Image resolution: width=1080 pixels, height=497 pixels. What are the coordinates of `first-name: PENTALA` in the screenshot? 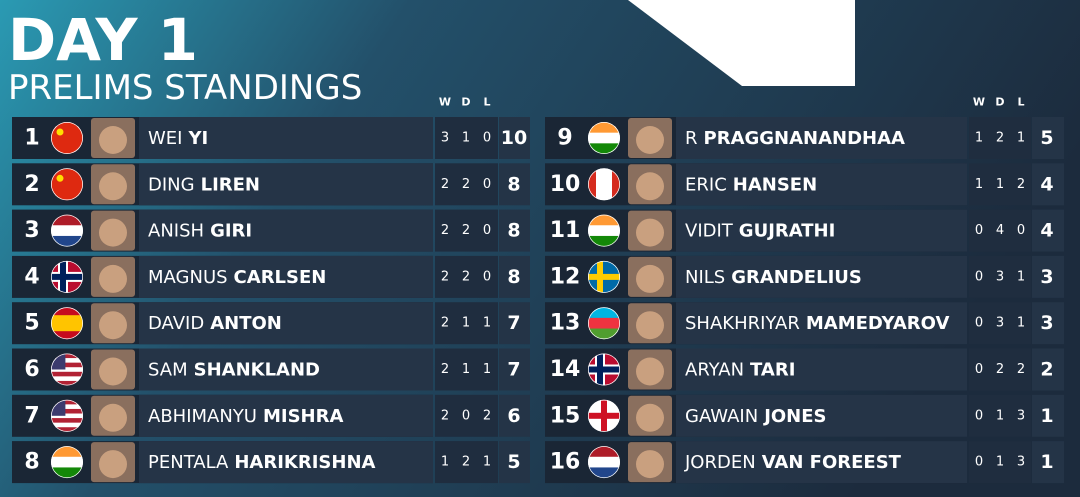 It's located at (188, 462).